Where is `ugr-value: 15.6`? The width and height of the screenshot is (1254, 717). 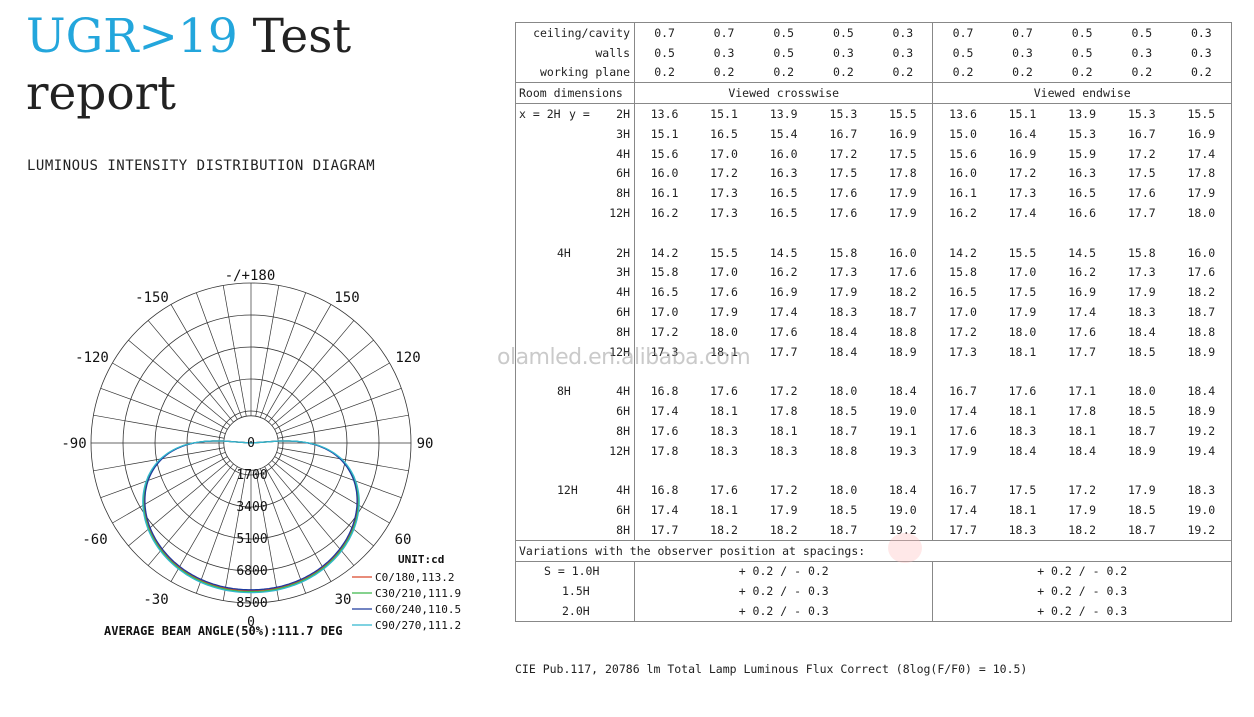
ugr-value: 15.6 is located at coordinates (963, 153).